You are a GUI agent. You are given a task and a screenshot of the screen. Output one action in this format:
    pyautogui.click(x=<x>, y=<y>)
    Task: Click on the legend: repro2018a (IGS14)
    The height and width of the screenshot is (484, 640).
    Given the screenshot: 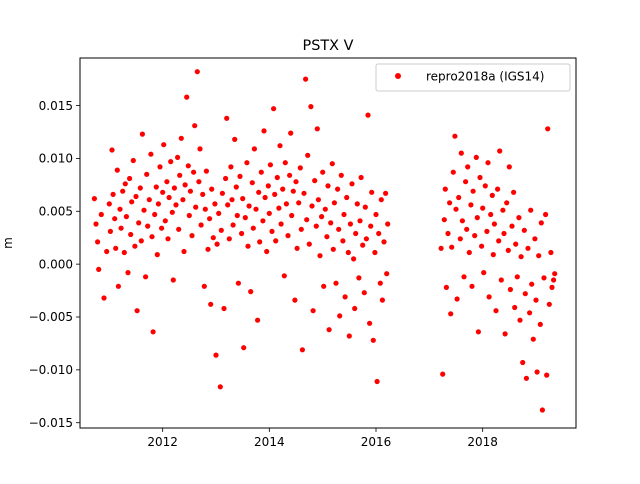 What is the action you would take?
    pyautogui.click(x=473, y=77)
    